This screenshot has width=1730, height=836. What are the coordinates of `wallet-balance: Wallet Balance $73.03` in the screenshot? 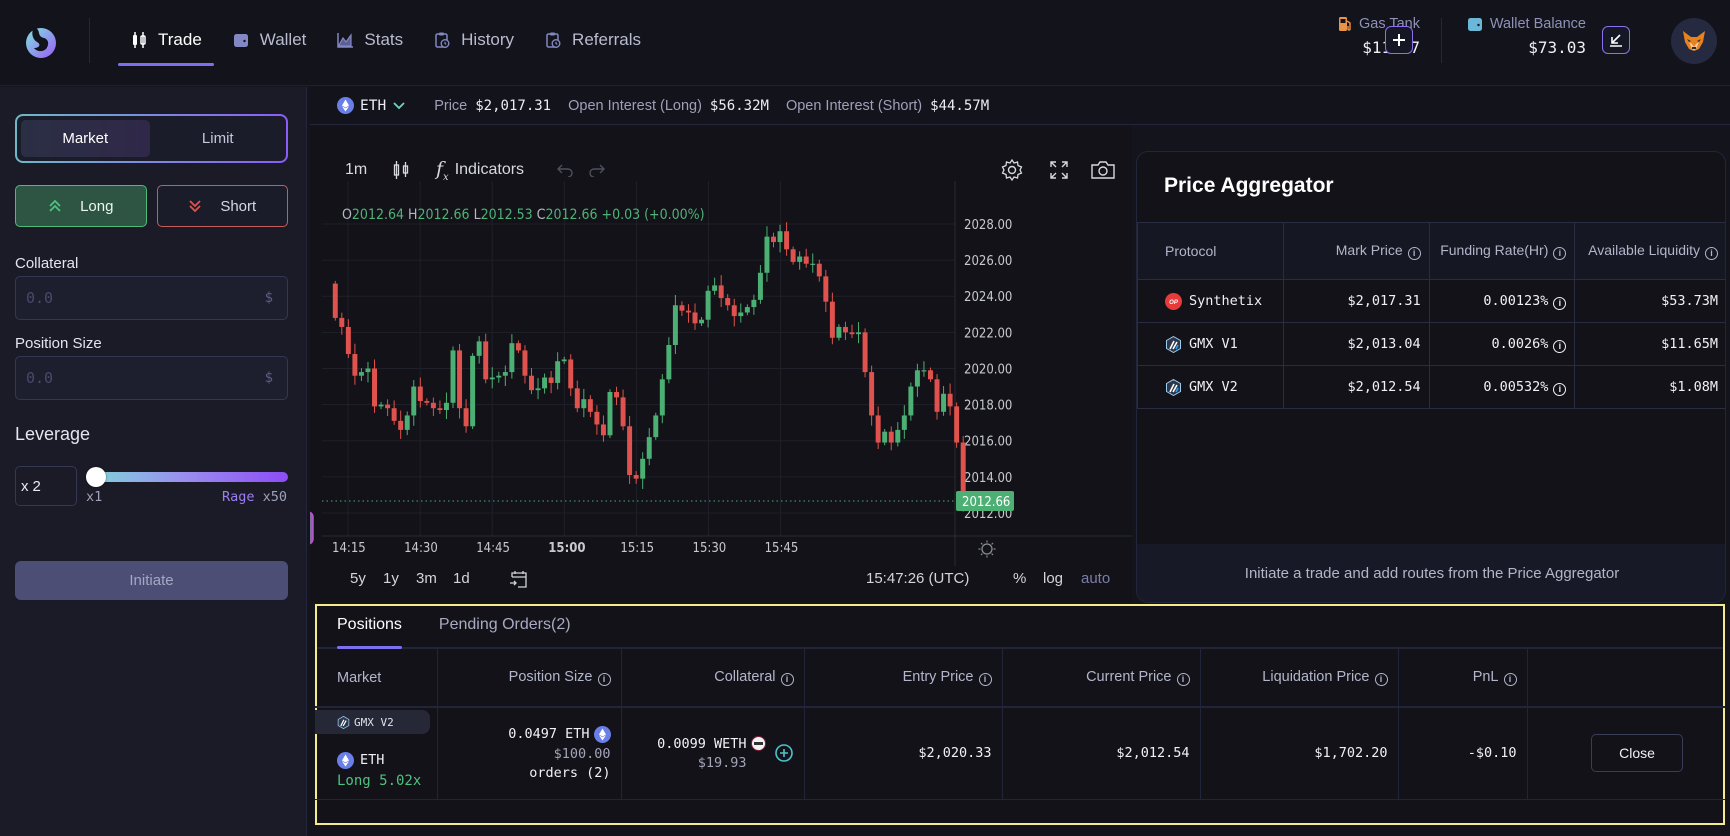 It's located at (1523, 36).